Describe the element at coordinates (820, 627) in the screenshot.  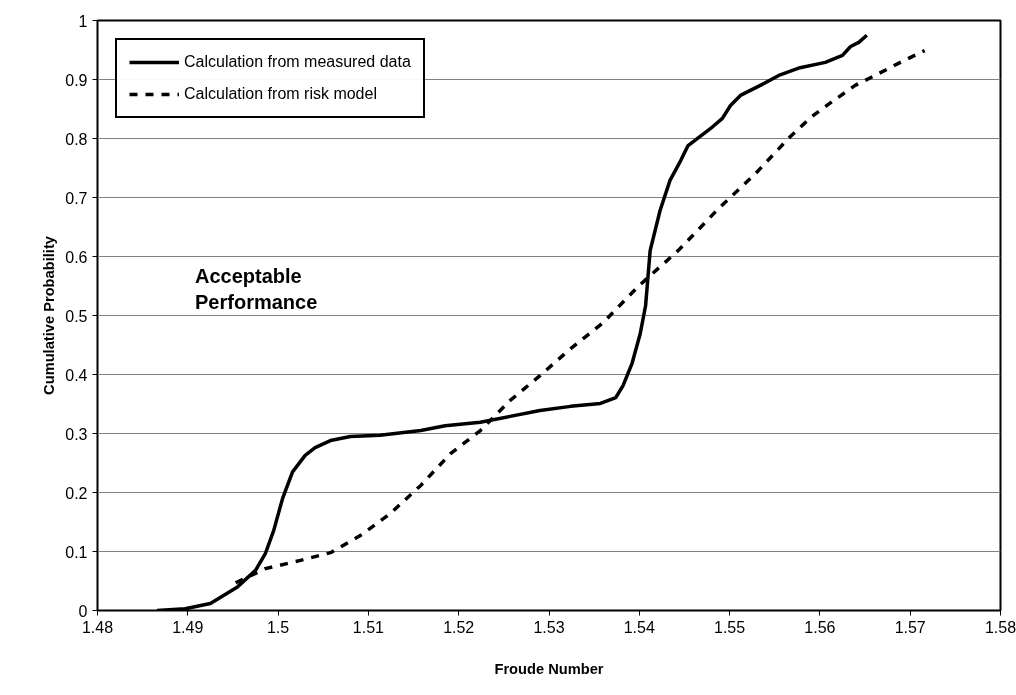
I see `x-tick-label: 1.56` at that location.